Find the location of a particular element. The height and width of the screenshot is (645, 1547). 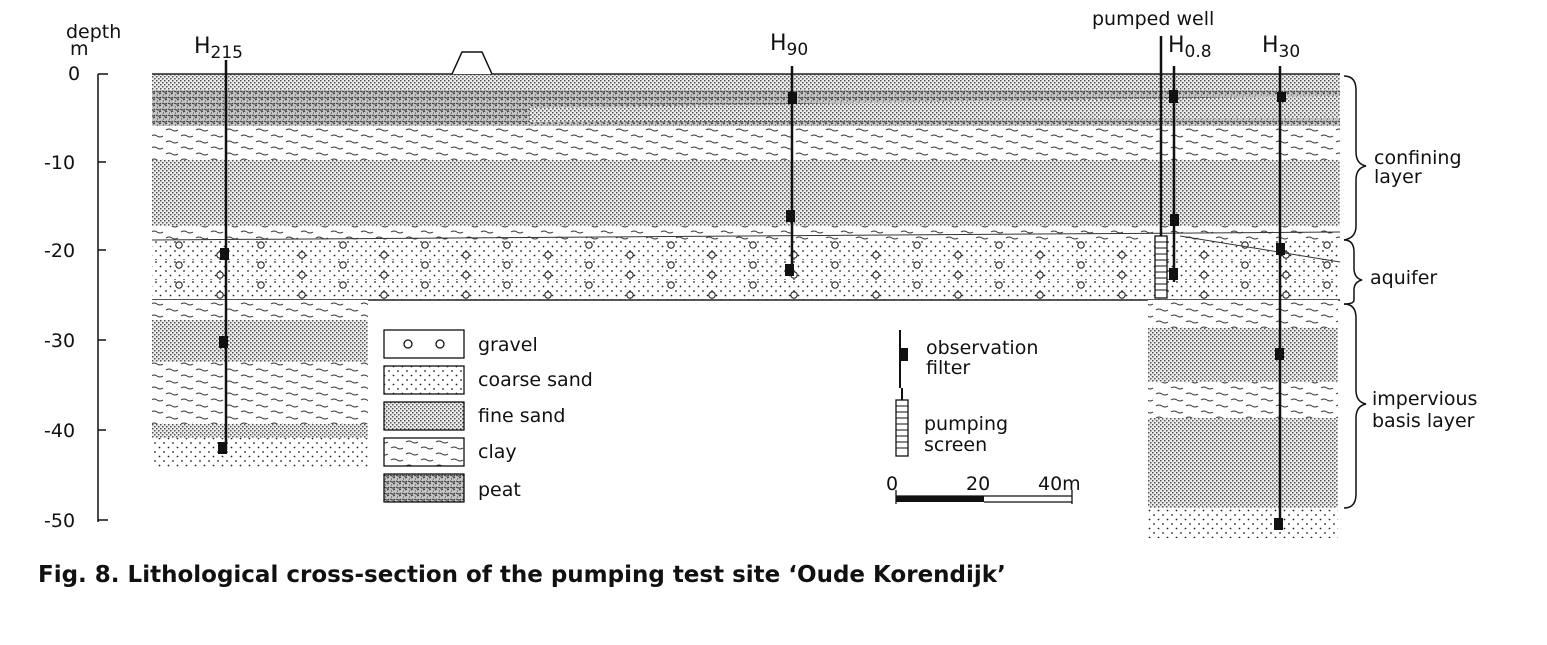

depth-tick-0: 0 is located at coordinates (74, 74).